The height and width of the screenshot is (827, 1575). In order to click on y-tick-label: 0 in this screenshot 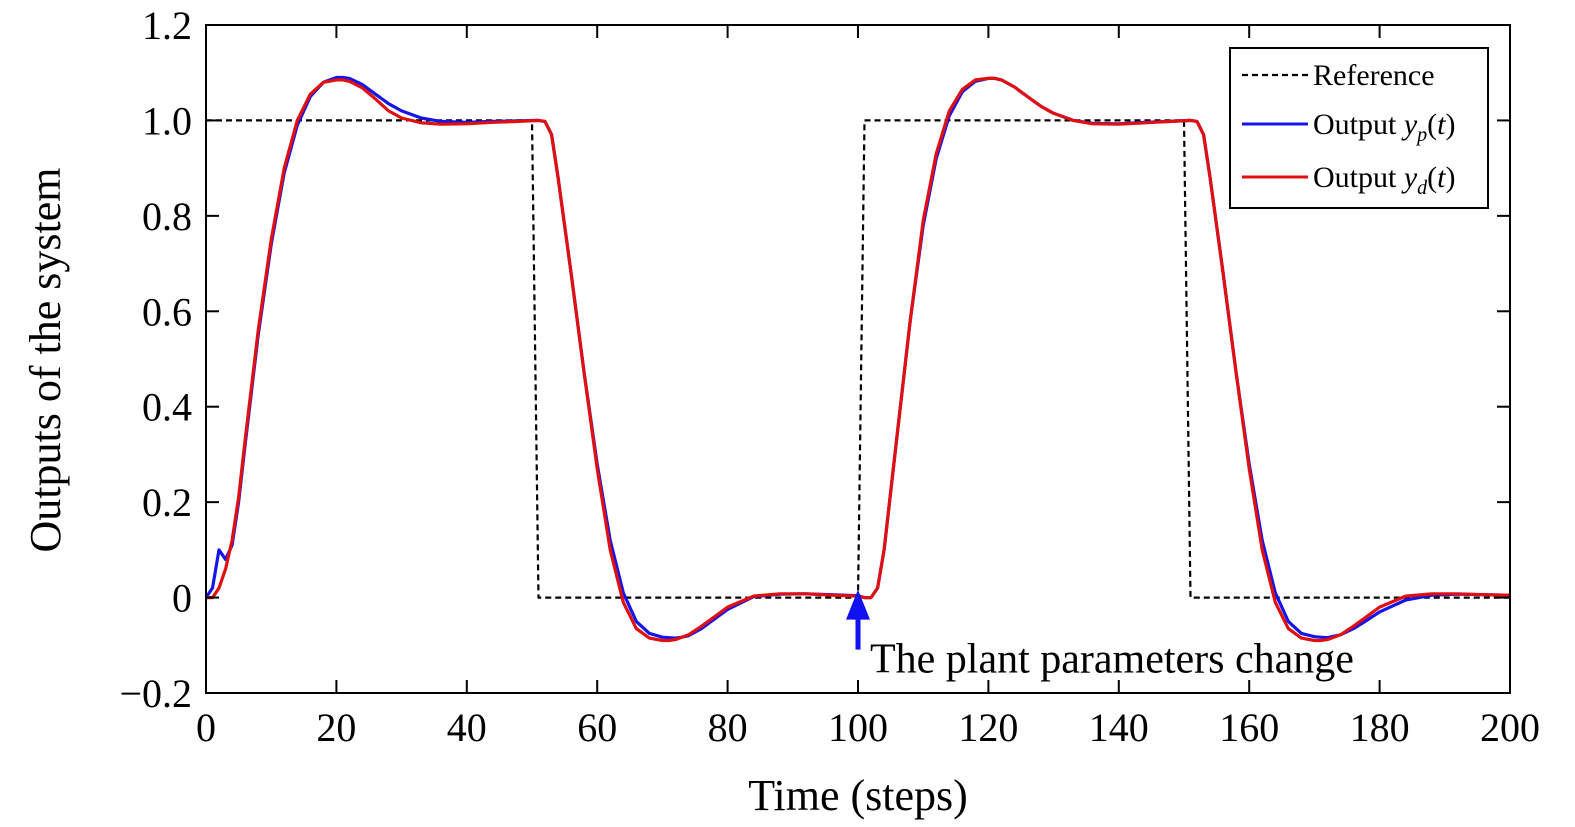, I will do `click(182, 598)`.